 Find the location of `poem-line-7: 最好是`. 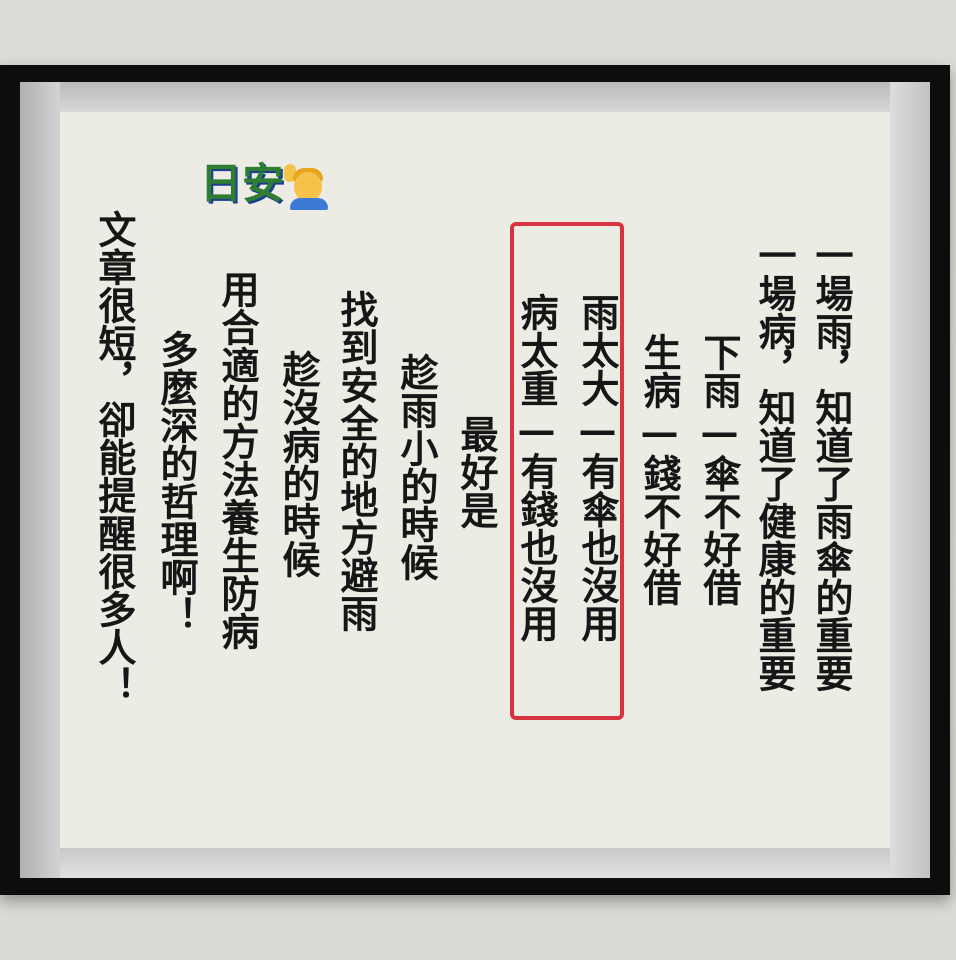

poem-line-7: 最好是 is located at coordinates (476, 472).